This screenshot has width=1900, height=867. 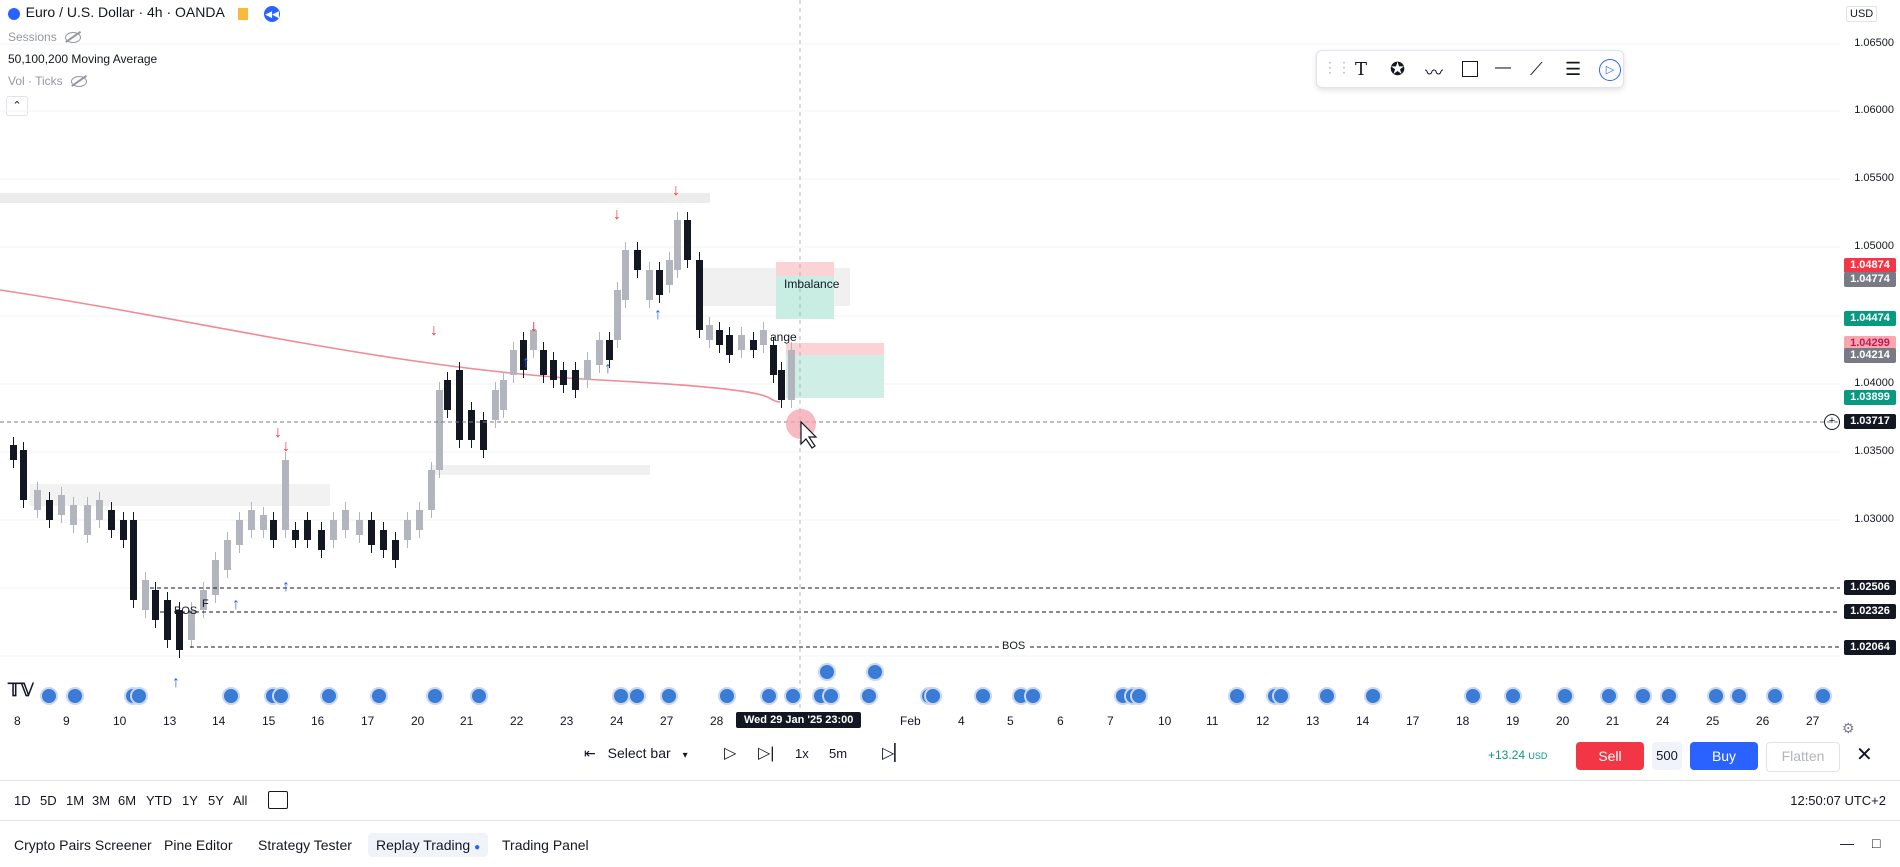 What do you see at coordinates (1803, 757) in the screenshot?
I see `flatten-button: Flatten` at bounding box center [1803, 757].